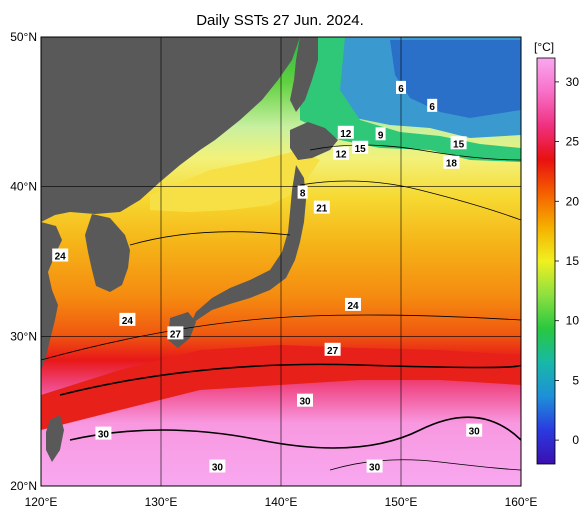 The image size is (585, 512). I want to click on land-honshu, so click(248, 245).